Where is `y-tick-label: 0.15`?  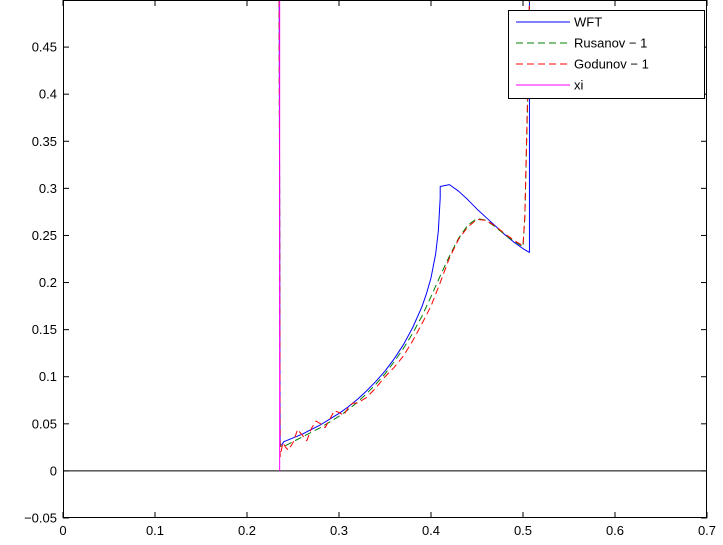 y-tick-label: 0.15 is located at coordinates (44, 329).